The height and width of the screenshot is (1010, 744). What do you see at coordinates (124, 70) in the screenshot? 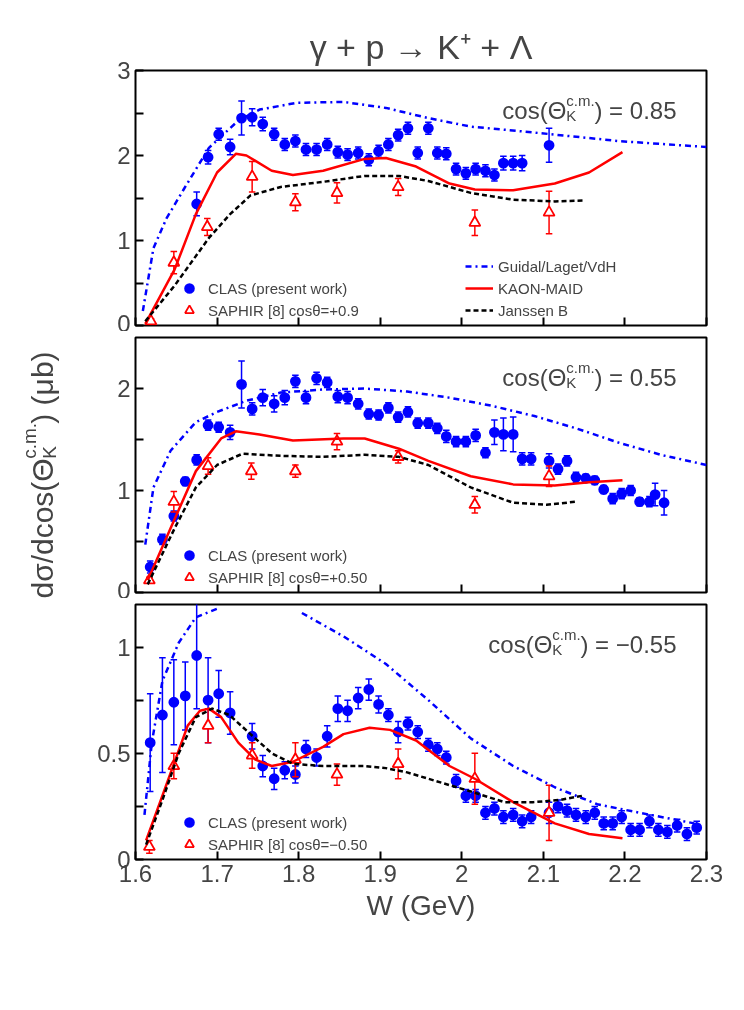
I see `y-tick-label: 3` at bounding box center [124, 70].